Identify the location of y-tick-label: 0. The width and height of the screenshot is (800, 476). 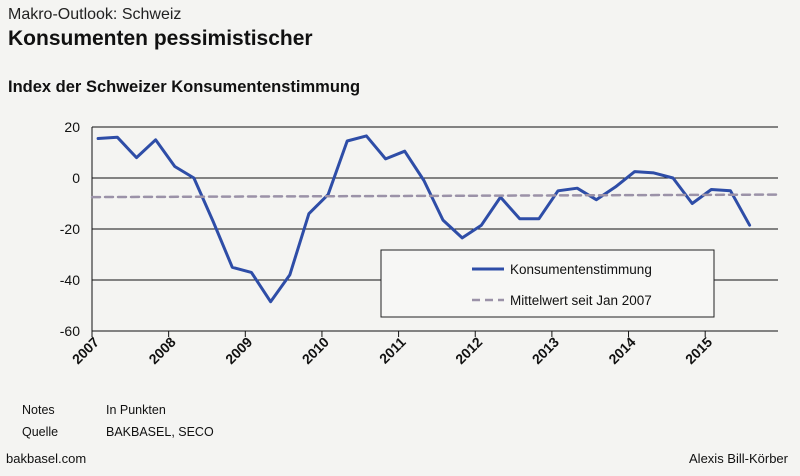
(76, 178).